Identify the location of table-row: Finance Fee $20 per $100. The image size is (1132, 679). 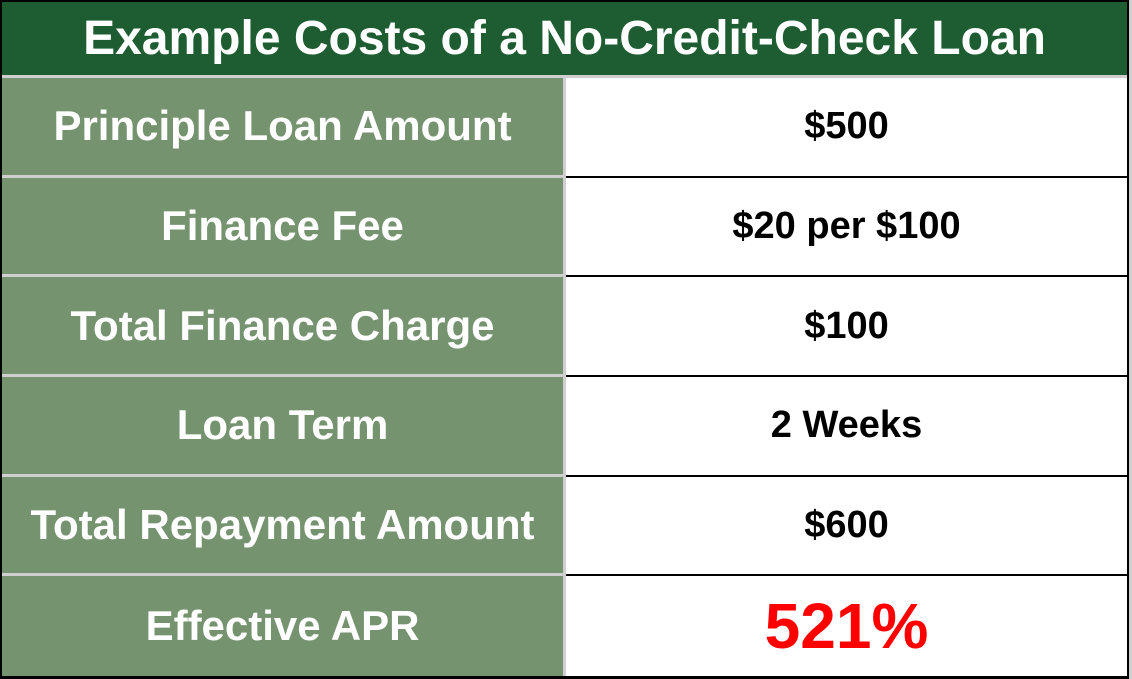
(564, 227).